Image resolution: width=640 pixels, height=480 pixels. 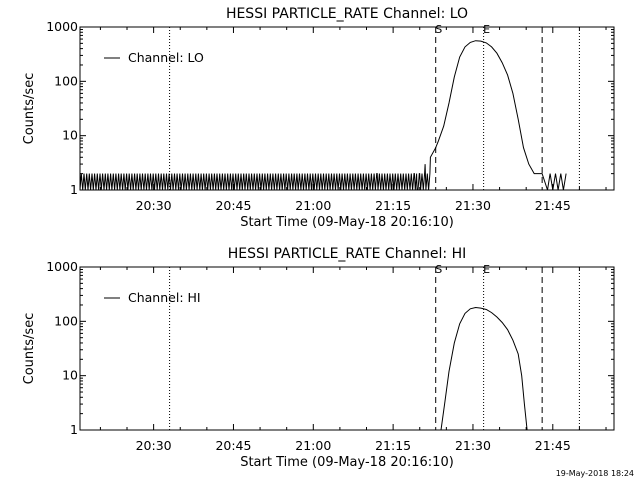 I want to click on panel2-chart-title: HESSI PARTICLE_RATE Channel: HI, so click(x=347, y=254).